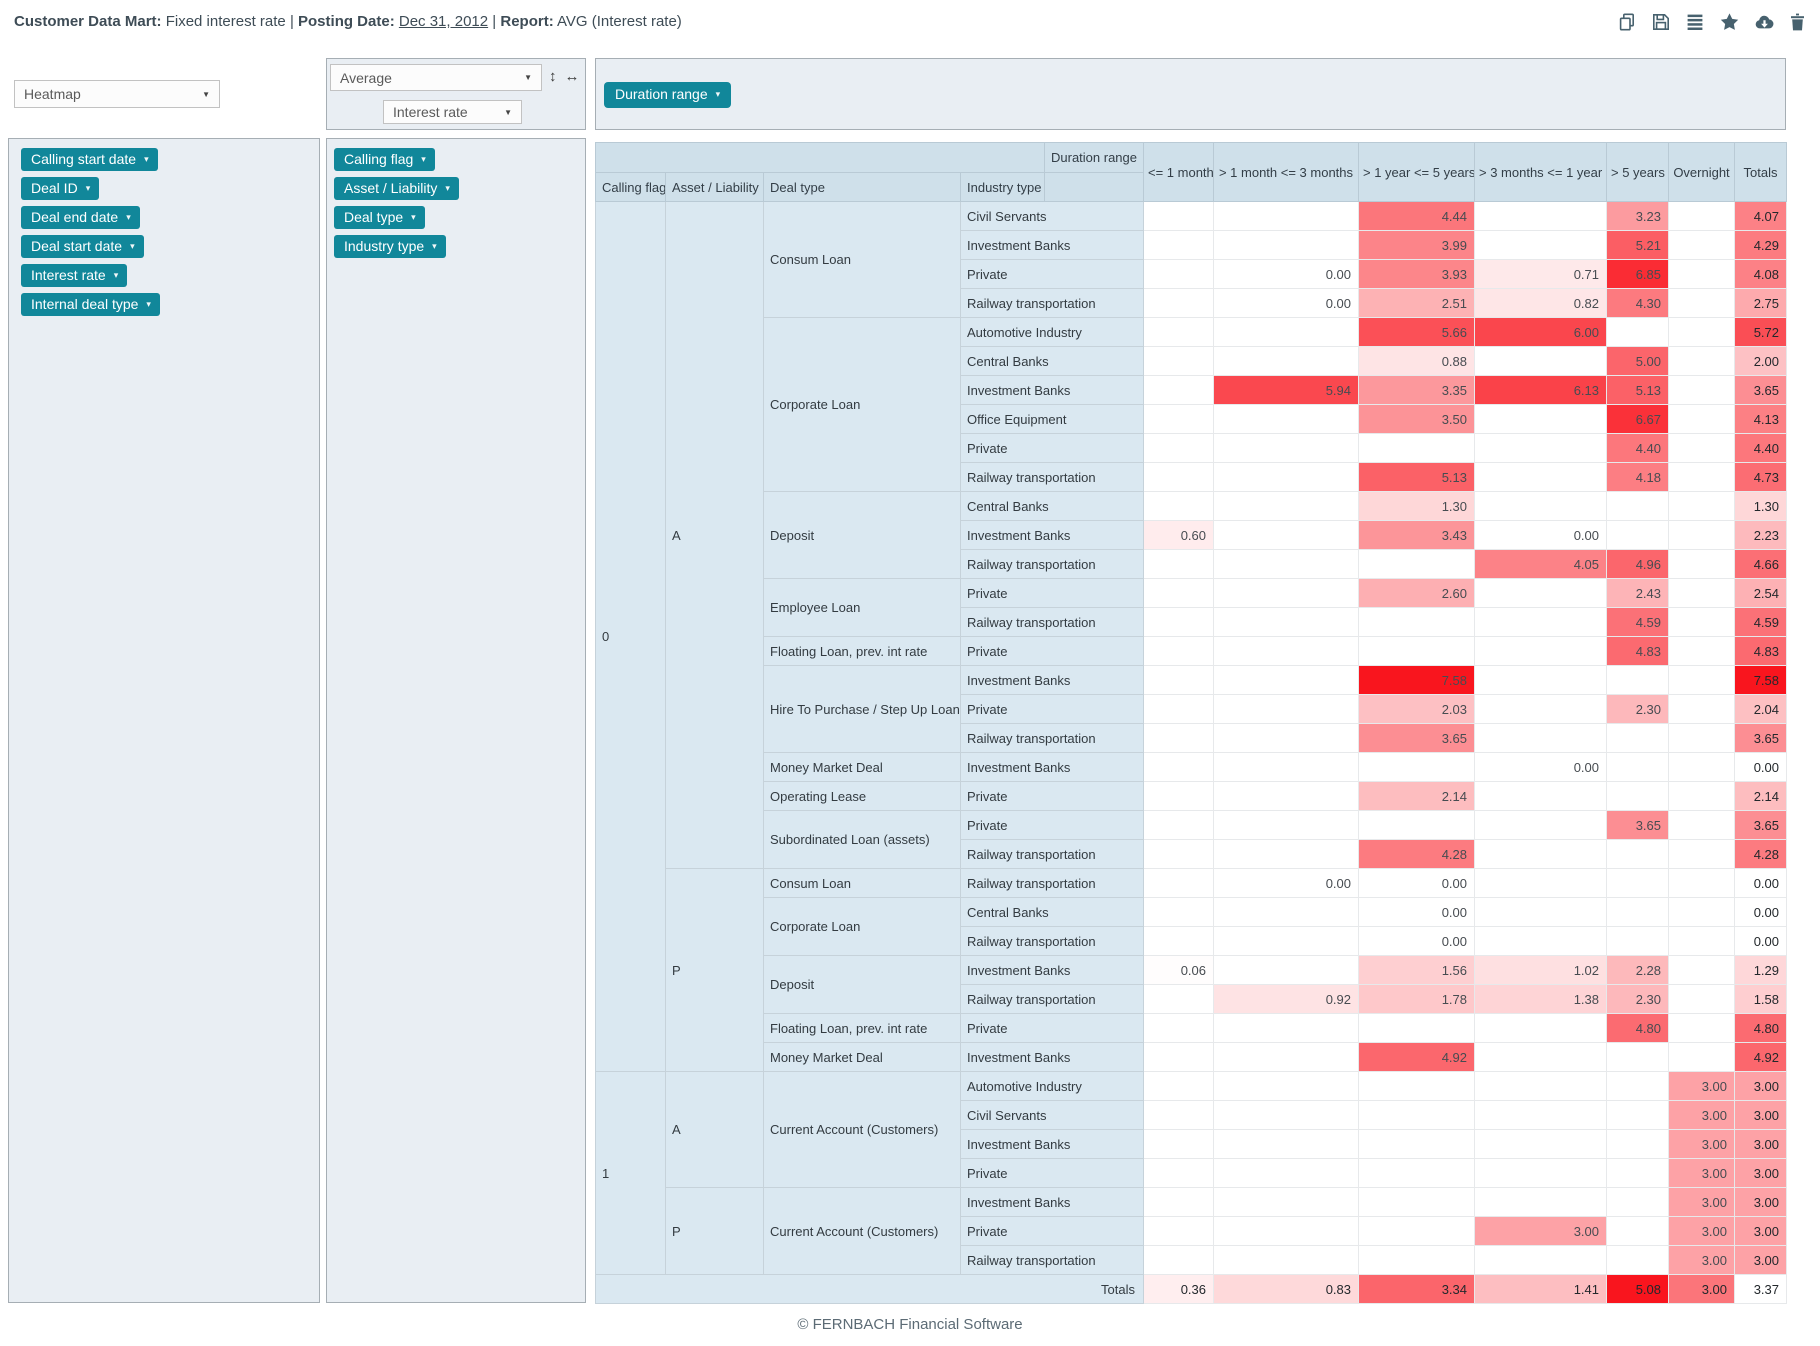 This screenshot has width=1820, height=1346. I want to click on pivot-field-chip-deal-type: Deal type ▾, so click(379, 217).